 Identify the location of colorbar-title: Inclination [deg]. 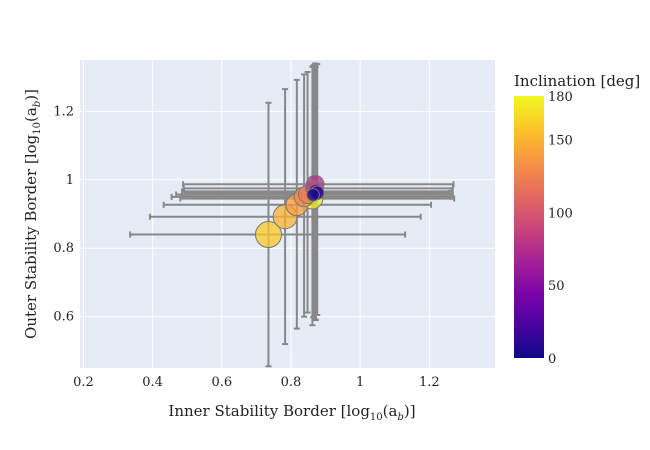
(577, 81).